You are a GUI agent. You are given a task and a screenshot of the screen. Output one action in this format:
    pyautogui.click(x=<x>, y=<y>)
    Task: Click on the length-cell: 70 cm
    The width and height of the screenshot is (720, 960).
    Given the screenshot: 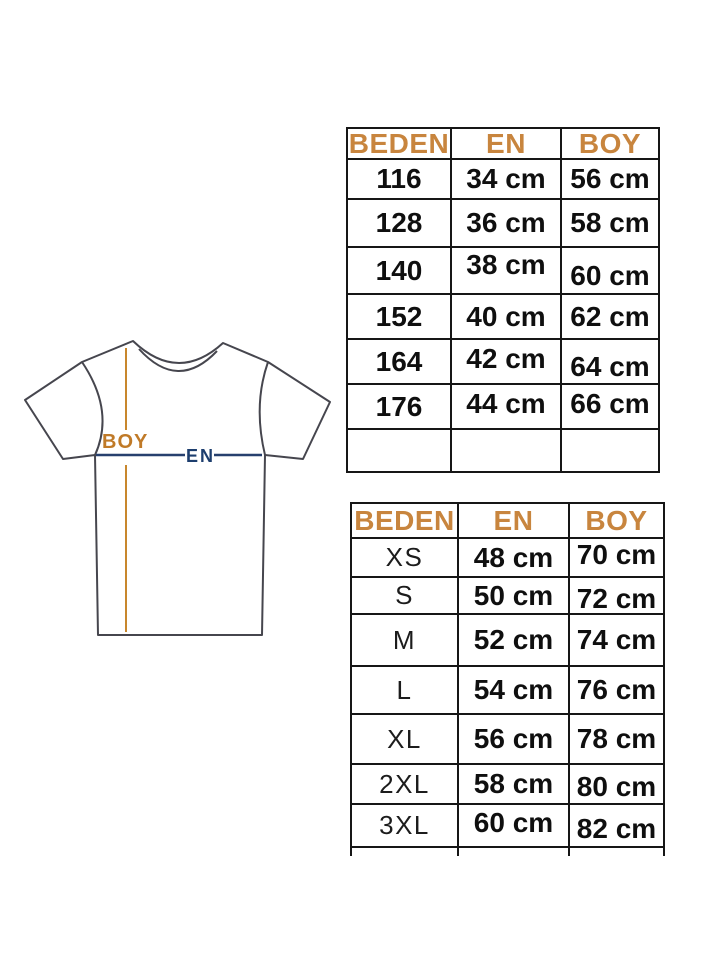 What is the action you would take?
    pyautogui.click(x=616, y=558)
    